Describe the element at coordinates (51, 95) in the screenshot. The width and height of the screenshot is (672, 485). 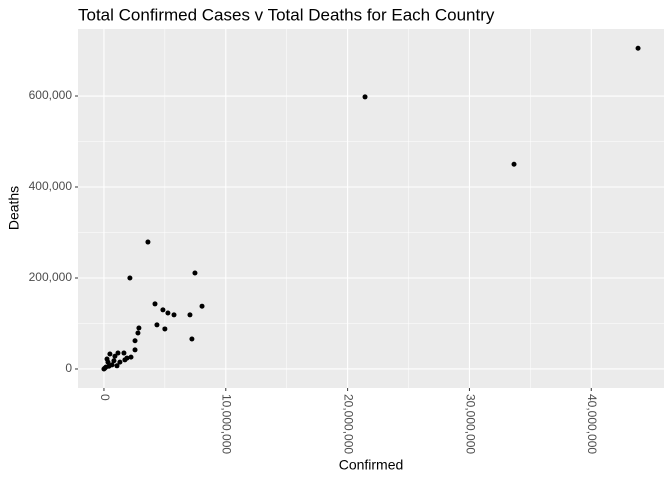
I see `y-tick-label: 600,000` at that location.